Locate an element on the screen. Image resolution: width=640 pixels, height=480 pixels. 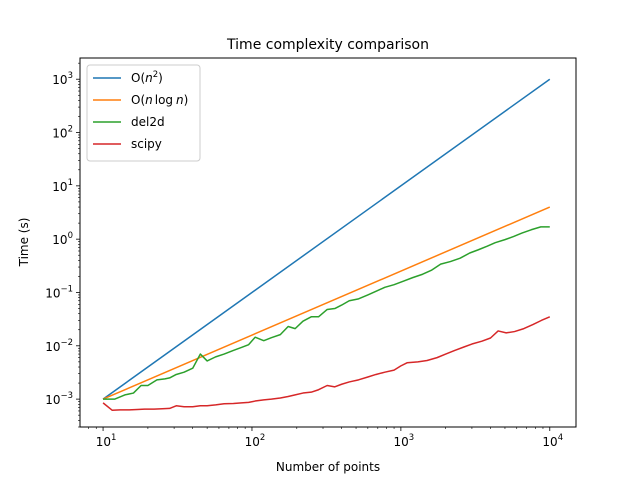
legend-label-2: del2d is located at coordinates (148, 122).